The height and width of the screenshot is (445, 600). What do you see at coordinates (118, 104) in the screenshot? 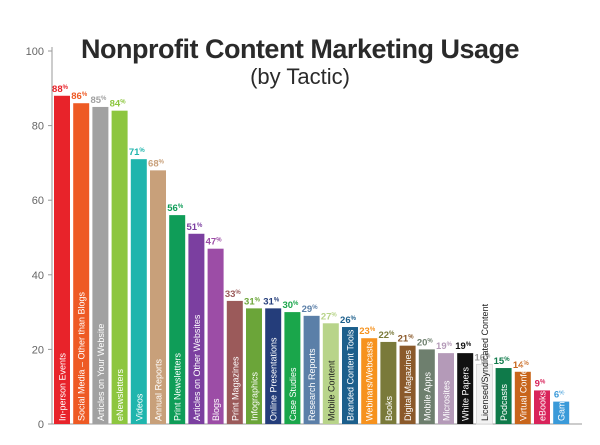
I see `value-label: 84%` at bounding box center [118, 104].